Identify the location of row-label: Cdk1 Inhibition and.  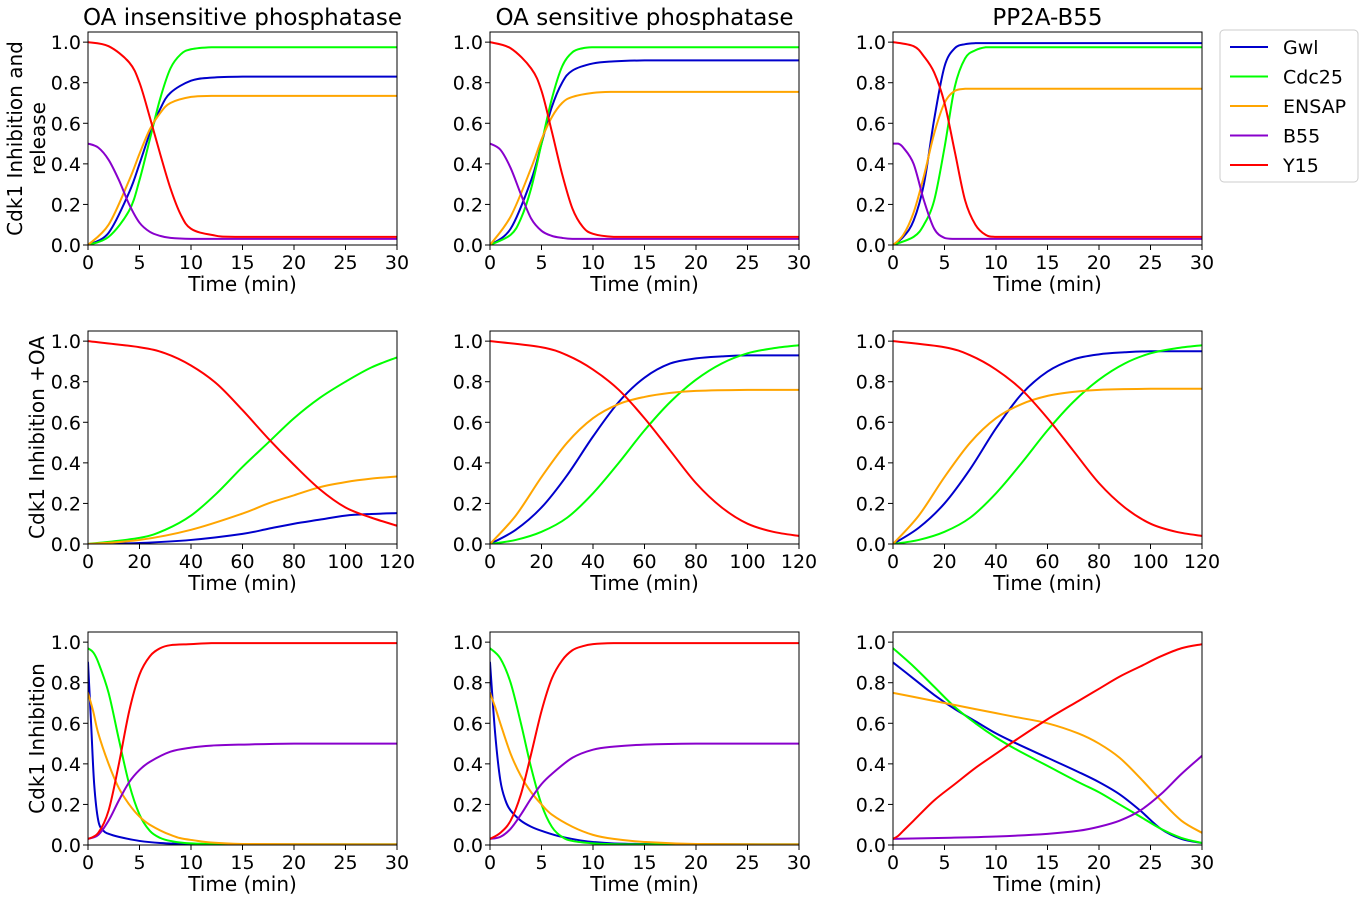
(15, 138).